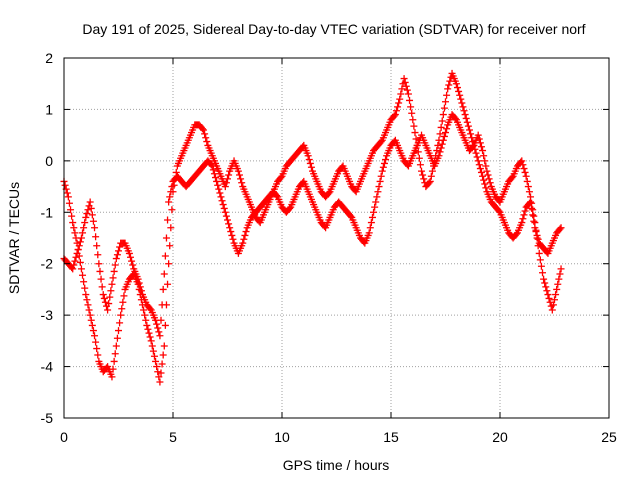 This screenshot has width=640, height=480. What do you see at coordinates (47, 315) in the screenshot?
I see `y-tick-label: -3` at bounding box center [47, 315].